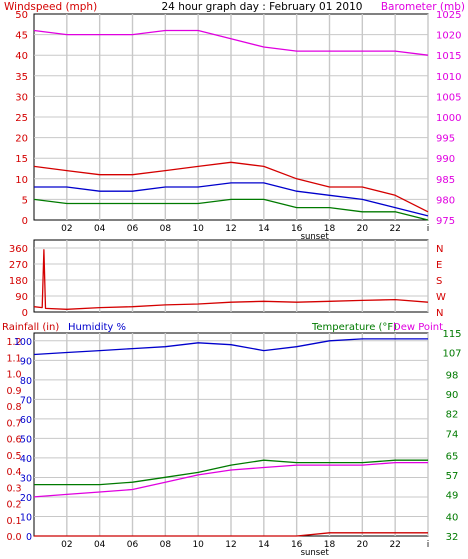  Describe the element at coordinates (428, 229) in the screenshot. I see `wind-x-tick-label: i` at that location.